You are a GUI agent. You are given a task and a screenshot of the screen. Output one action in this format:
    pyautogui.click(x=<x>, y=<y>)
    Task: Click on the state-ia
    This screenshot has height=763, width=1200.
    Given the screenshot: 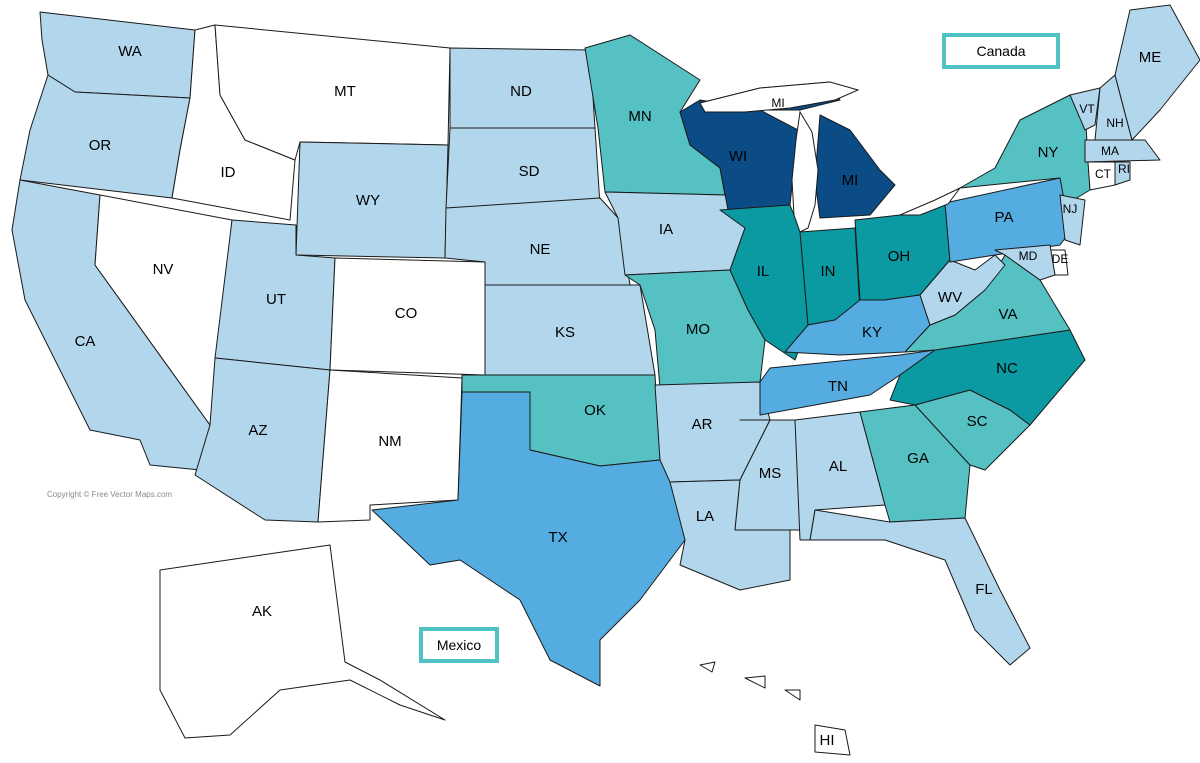 What is the action you would take?
    pyautogui.click(x=675, y=233)
    